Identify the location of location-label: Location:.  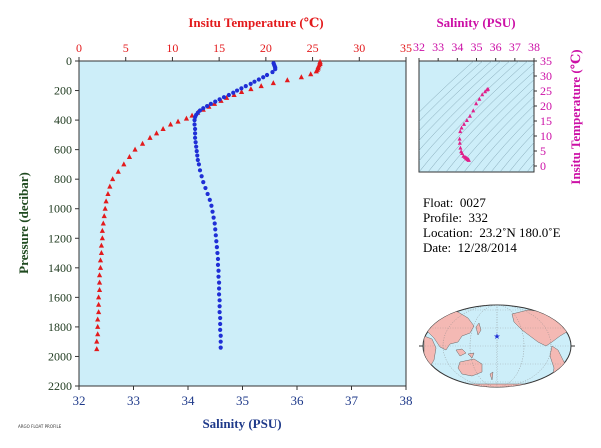
(448, 232).